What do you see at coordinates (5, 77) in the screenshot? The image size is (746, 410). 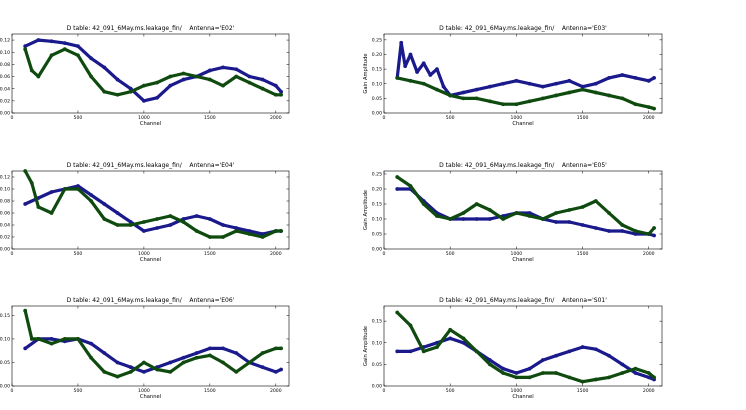 I see `y-tick-label: 0.06` at bounding box center [5, 77].